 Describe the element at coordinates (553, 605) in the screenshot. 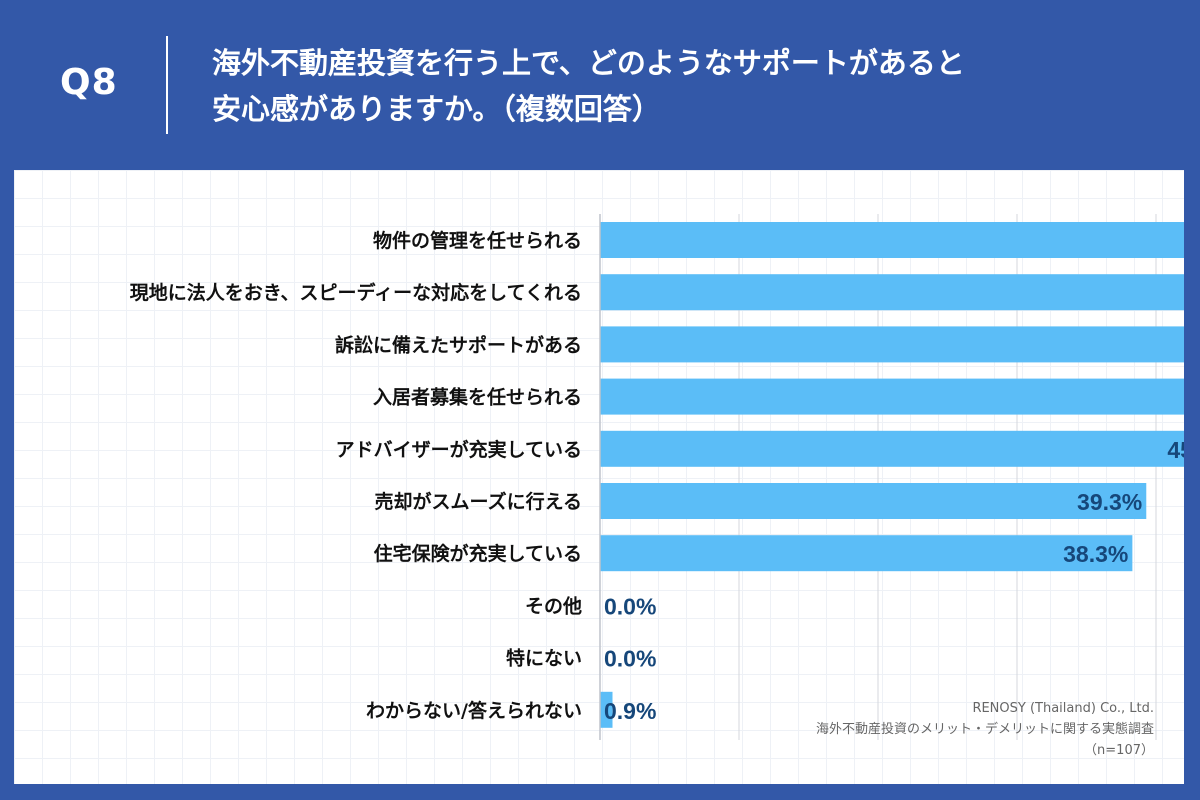

I see `category-label: その他` at that location.